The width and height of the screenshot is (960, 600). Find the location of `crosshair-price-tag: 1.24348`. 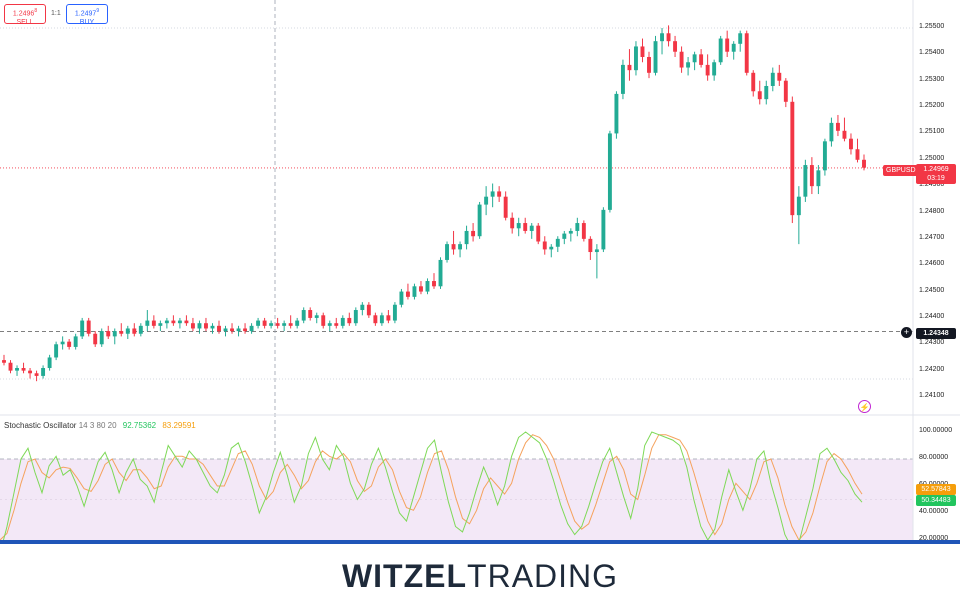

crosshair-price-tag: 1.24348 is located at coordinates (936, 333).